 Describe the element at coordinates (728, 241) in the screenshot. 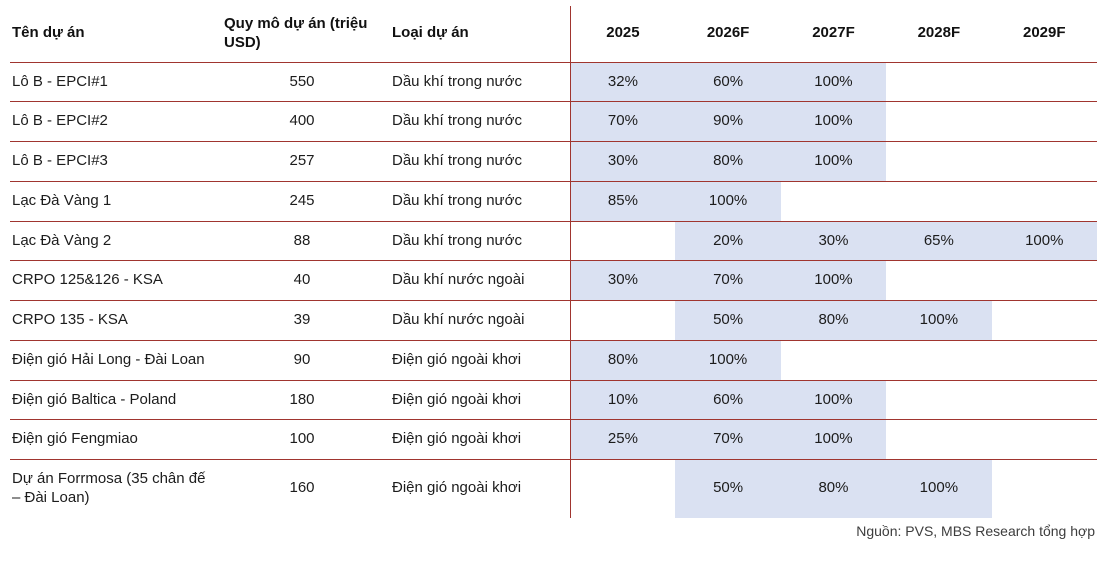

I see `year-progress-cell: 20%` at that location.